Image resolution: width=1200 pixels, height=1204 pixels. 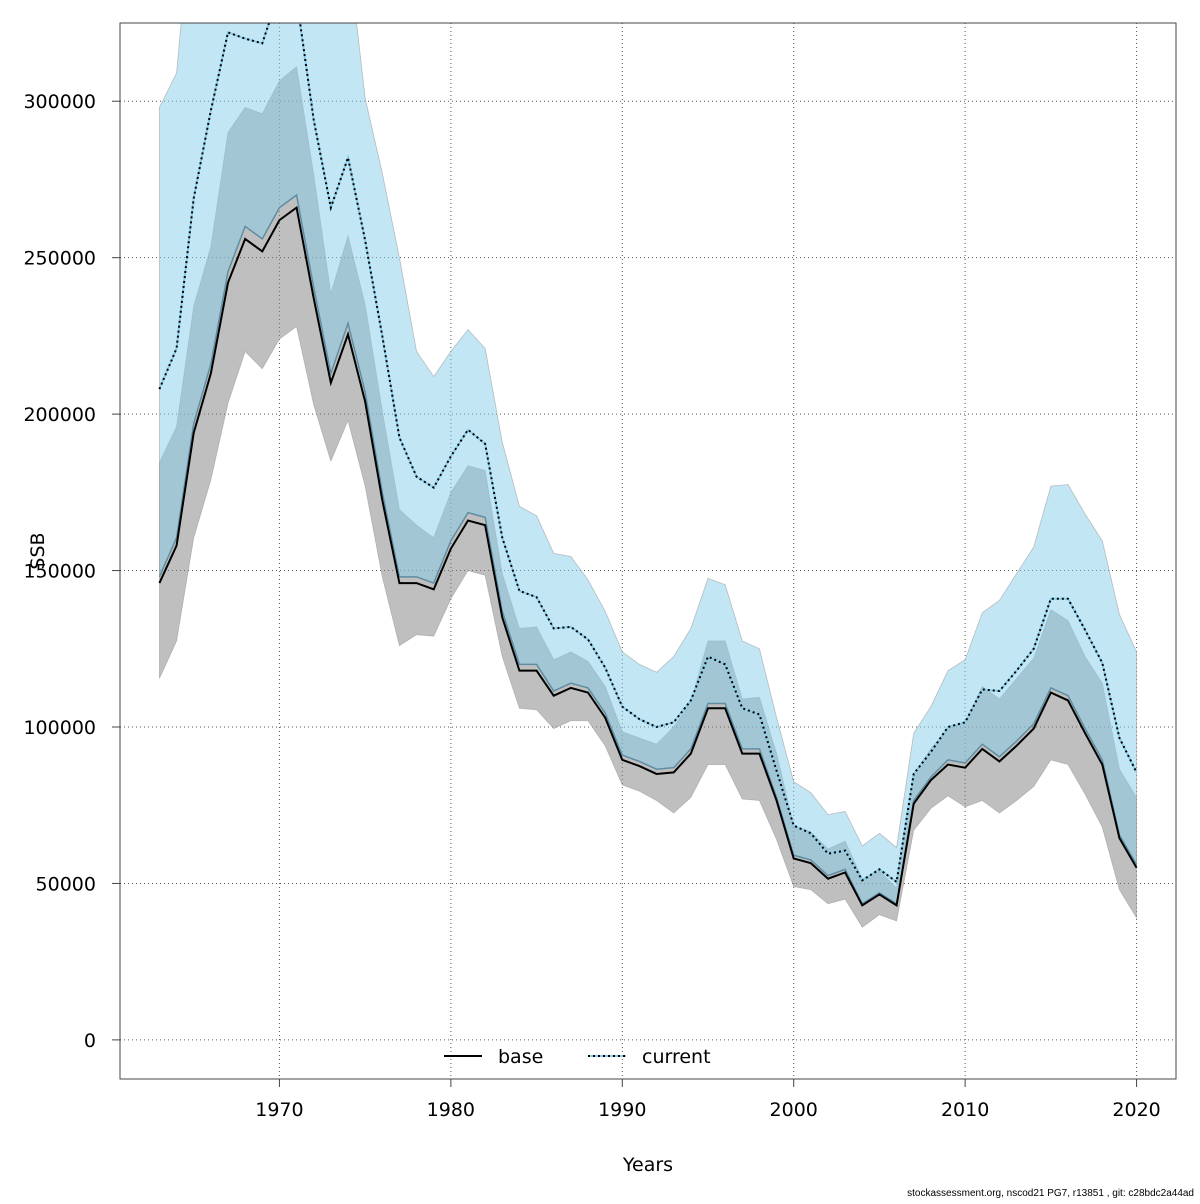 I want to click on x-tick-label: 2010, so click(x=965, y=1110).